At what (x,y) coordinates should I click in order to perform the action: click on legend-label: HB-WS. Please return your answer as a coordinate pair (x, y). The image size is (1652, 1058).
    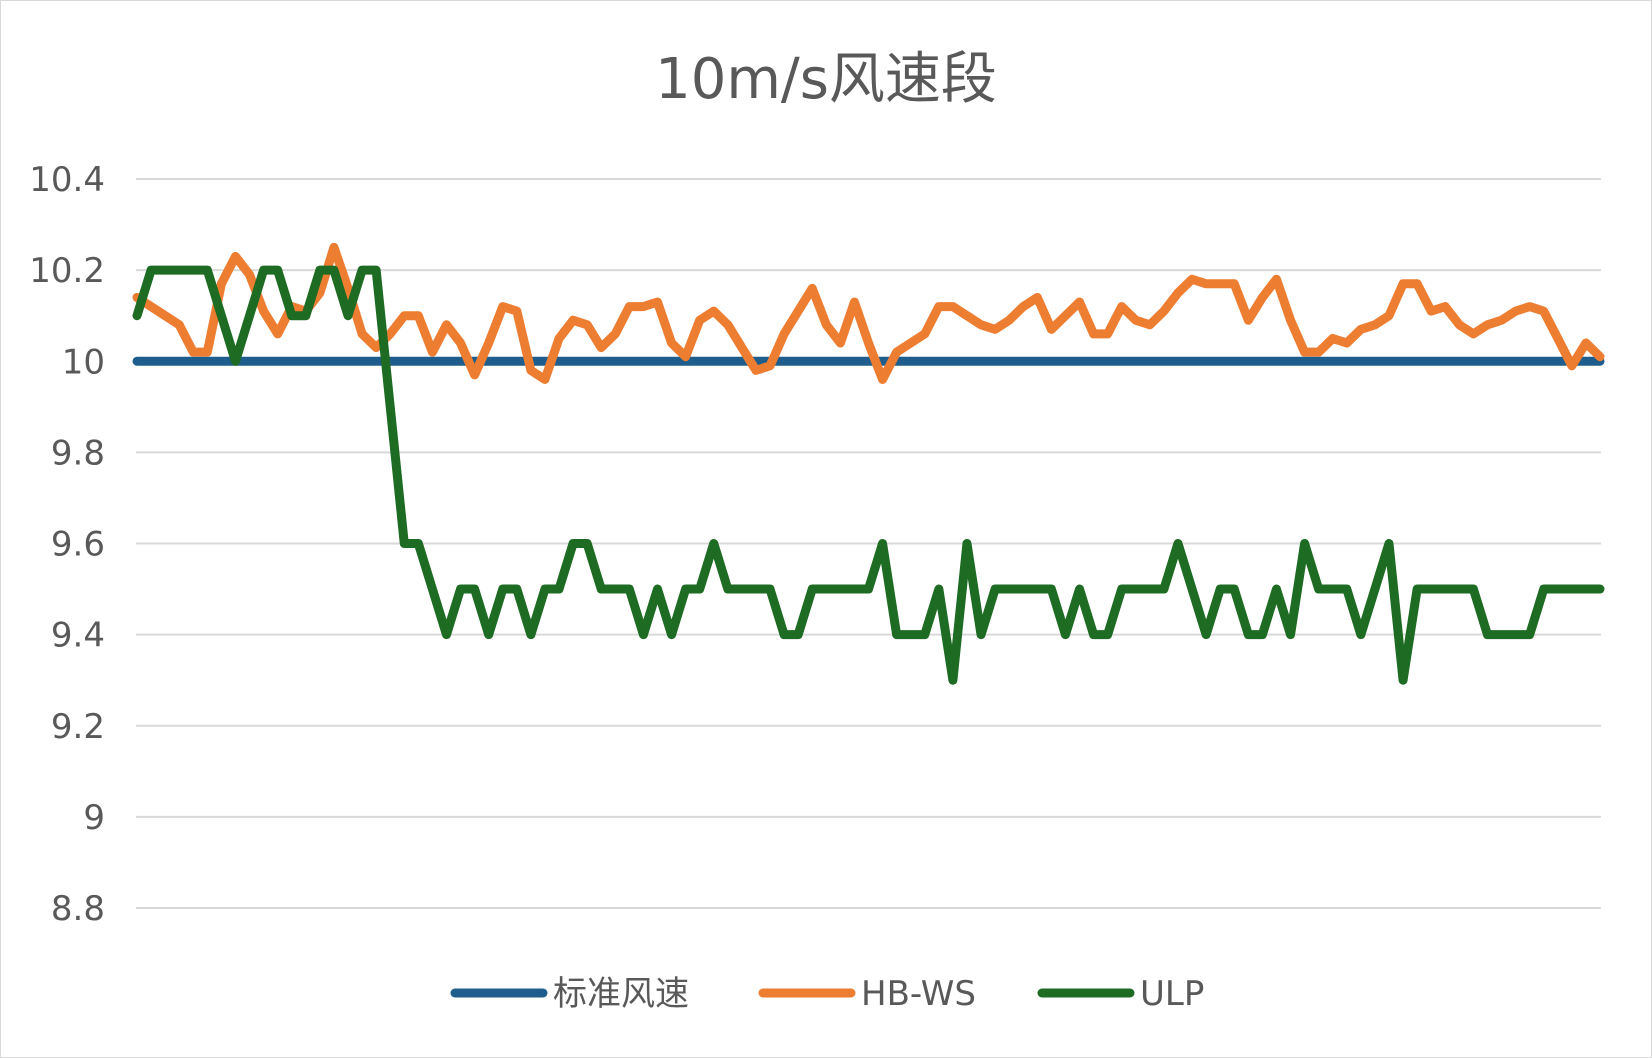
    Looking at the image, I should click on (918, 994).